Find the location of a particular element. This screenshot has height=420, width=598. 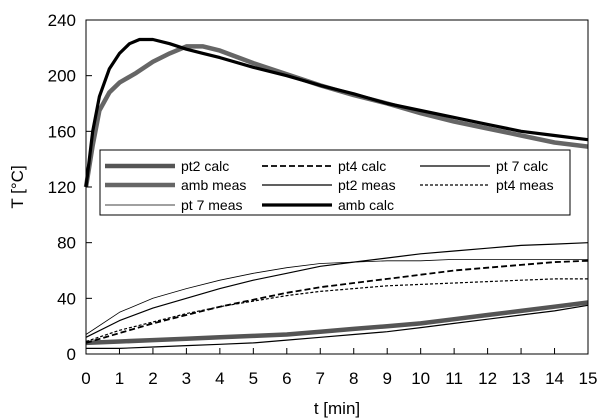

x-tick-label: 2 is located at coordinates (152, 378).